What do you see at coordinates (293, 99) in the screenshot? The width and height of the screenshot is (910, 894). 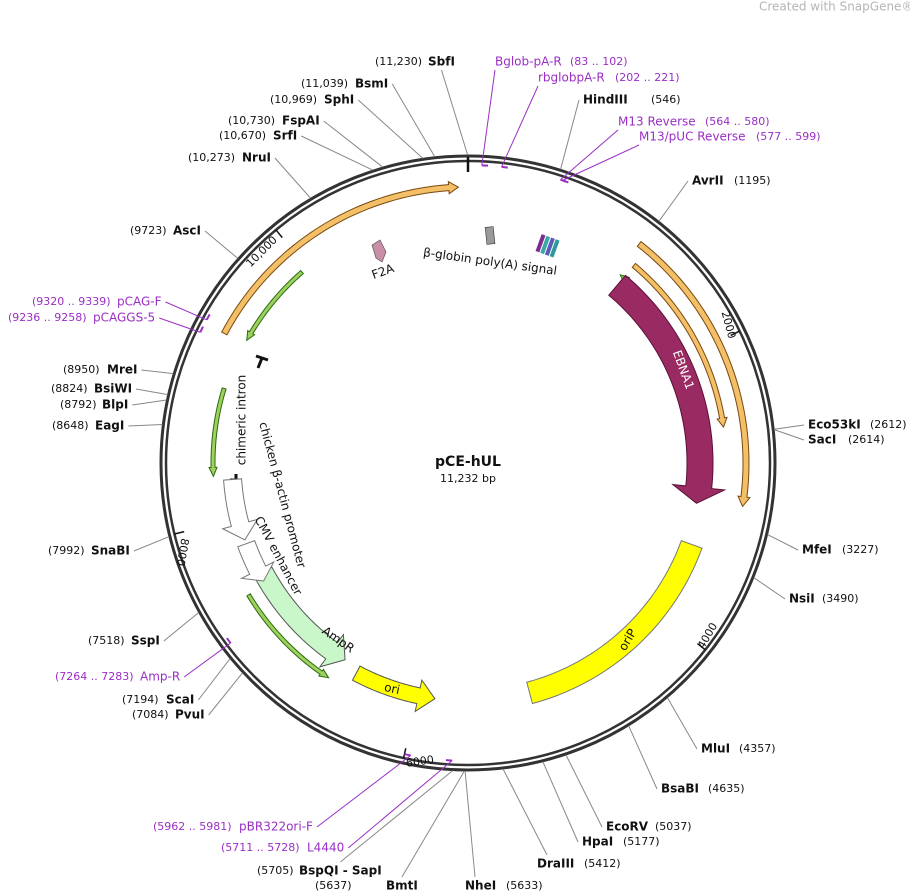 I see `site-position: (10,969)` at bounding box center [293, 99].